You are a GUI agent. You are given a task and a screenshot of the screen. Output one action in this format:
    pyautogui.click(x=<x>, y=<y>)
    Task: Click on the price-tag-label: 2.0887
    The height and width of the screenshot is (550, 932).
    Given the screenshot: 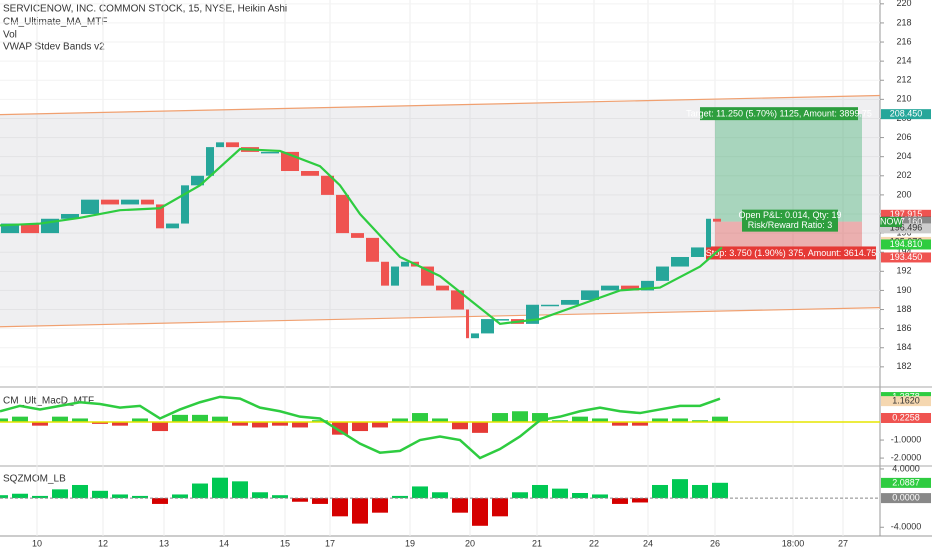 What is the action you would take?
    pyautogui.click(x=906, y=482)
    